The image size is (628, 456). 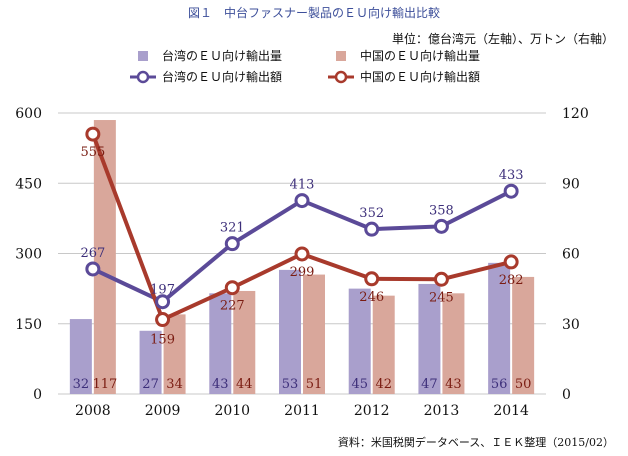 I want to click on x-tick-label: 2014, so click(x=511, y=411).